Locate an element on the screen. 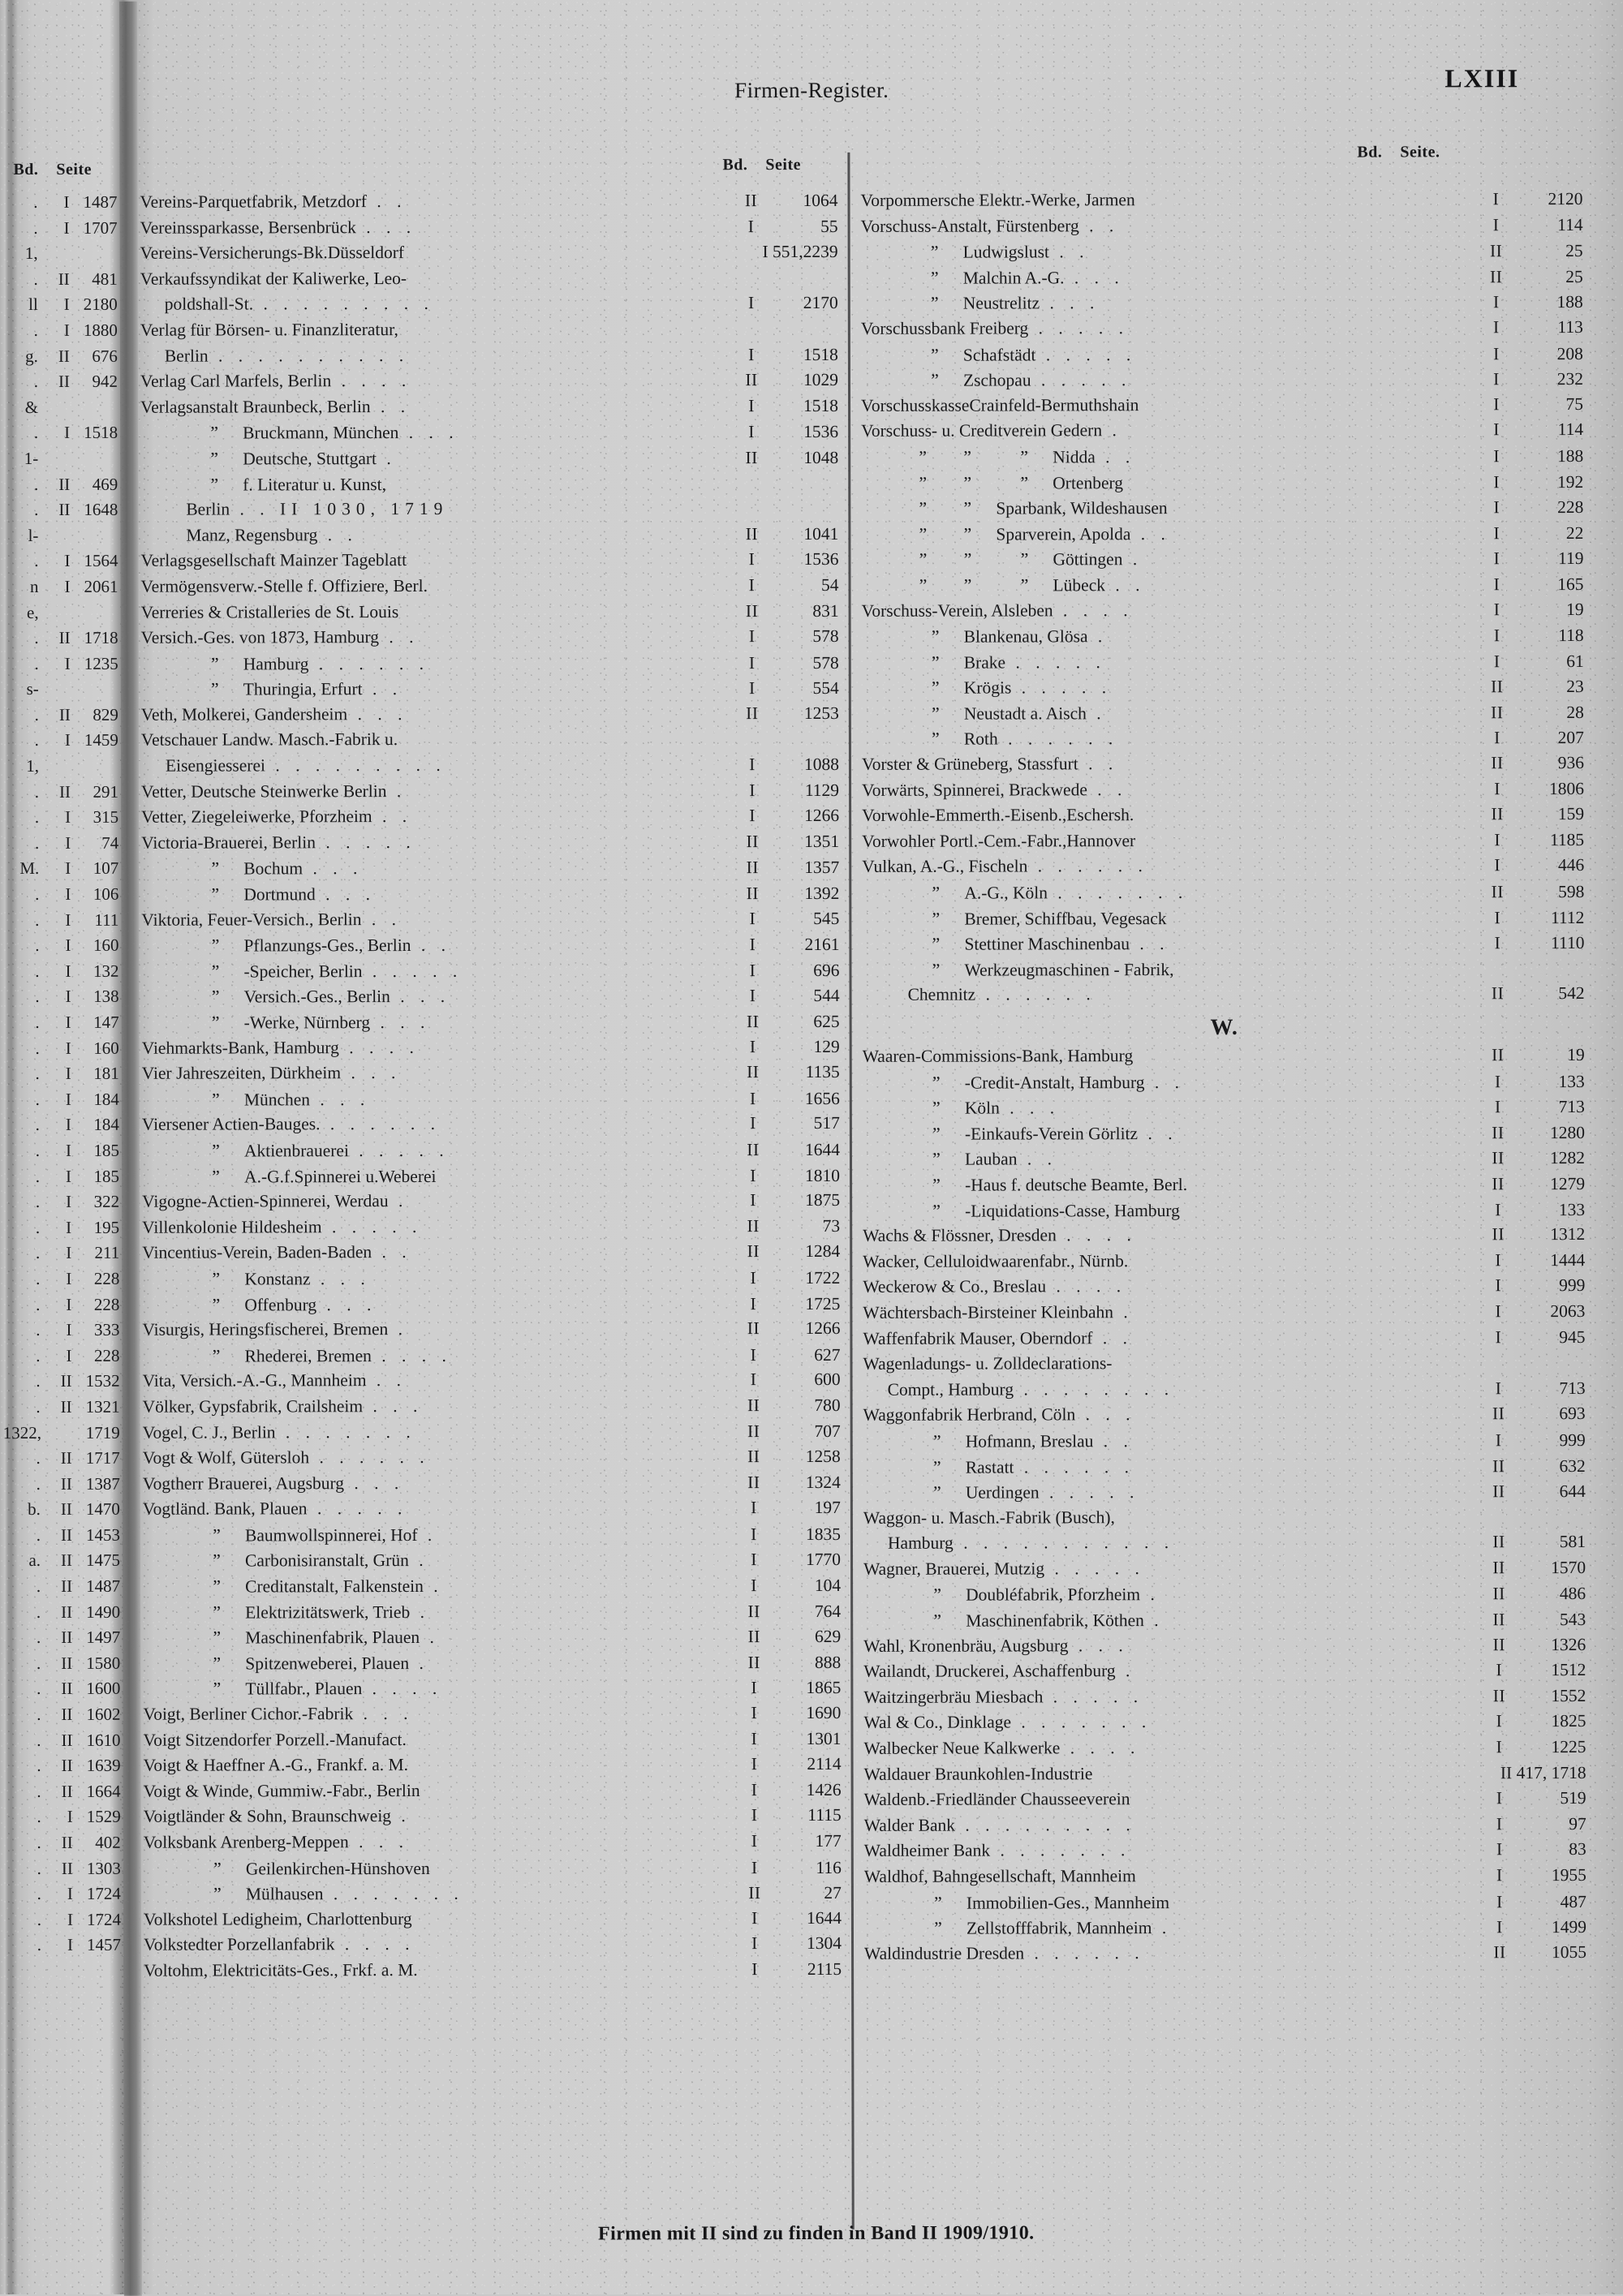  entry-name: ”Geilenkirchen-Hünshoven is located at coordinates (438, 1868).